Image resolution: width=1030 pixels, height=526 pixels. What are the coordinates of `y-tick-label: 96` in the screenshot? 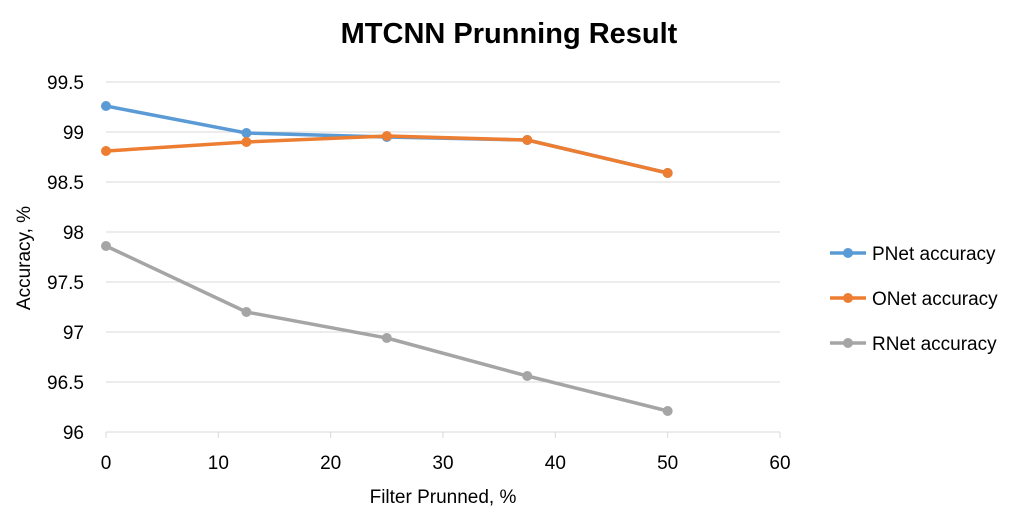 It's located at (73, 433).